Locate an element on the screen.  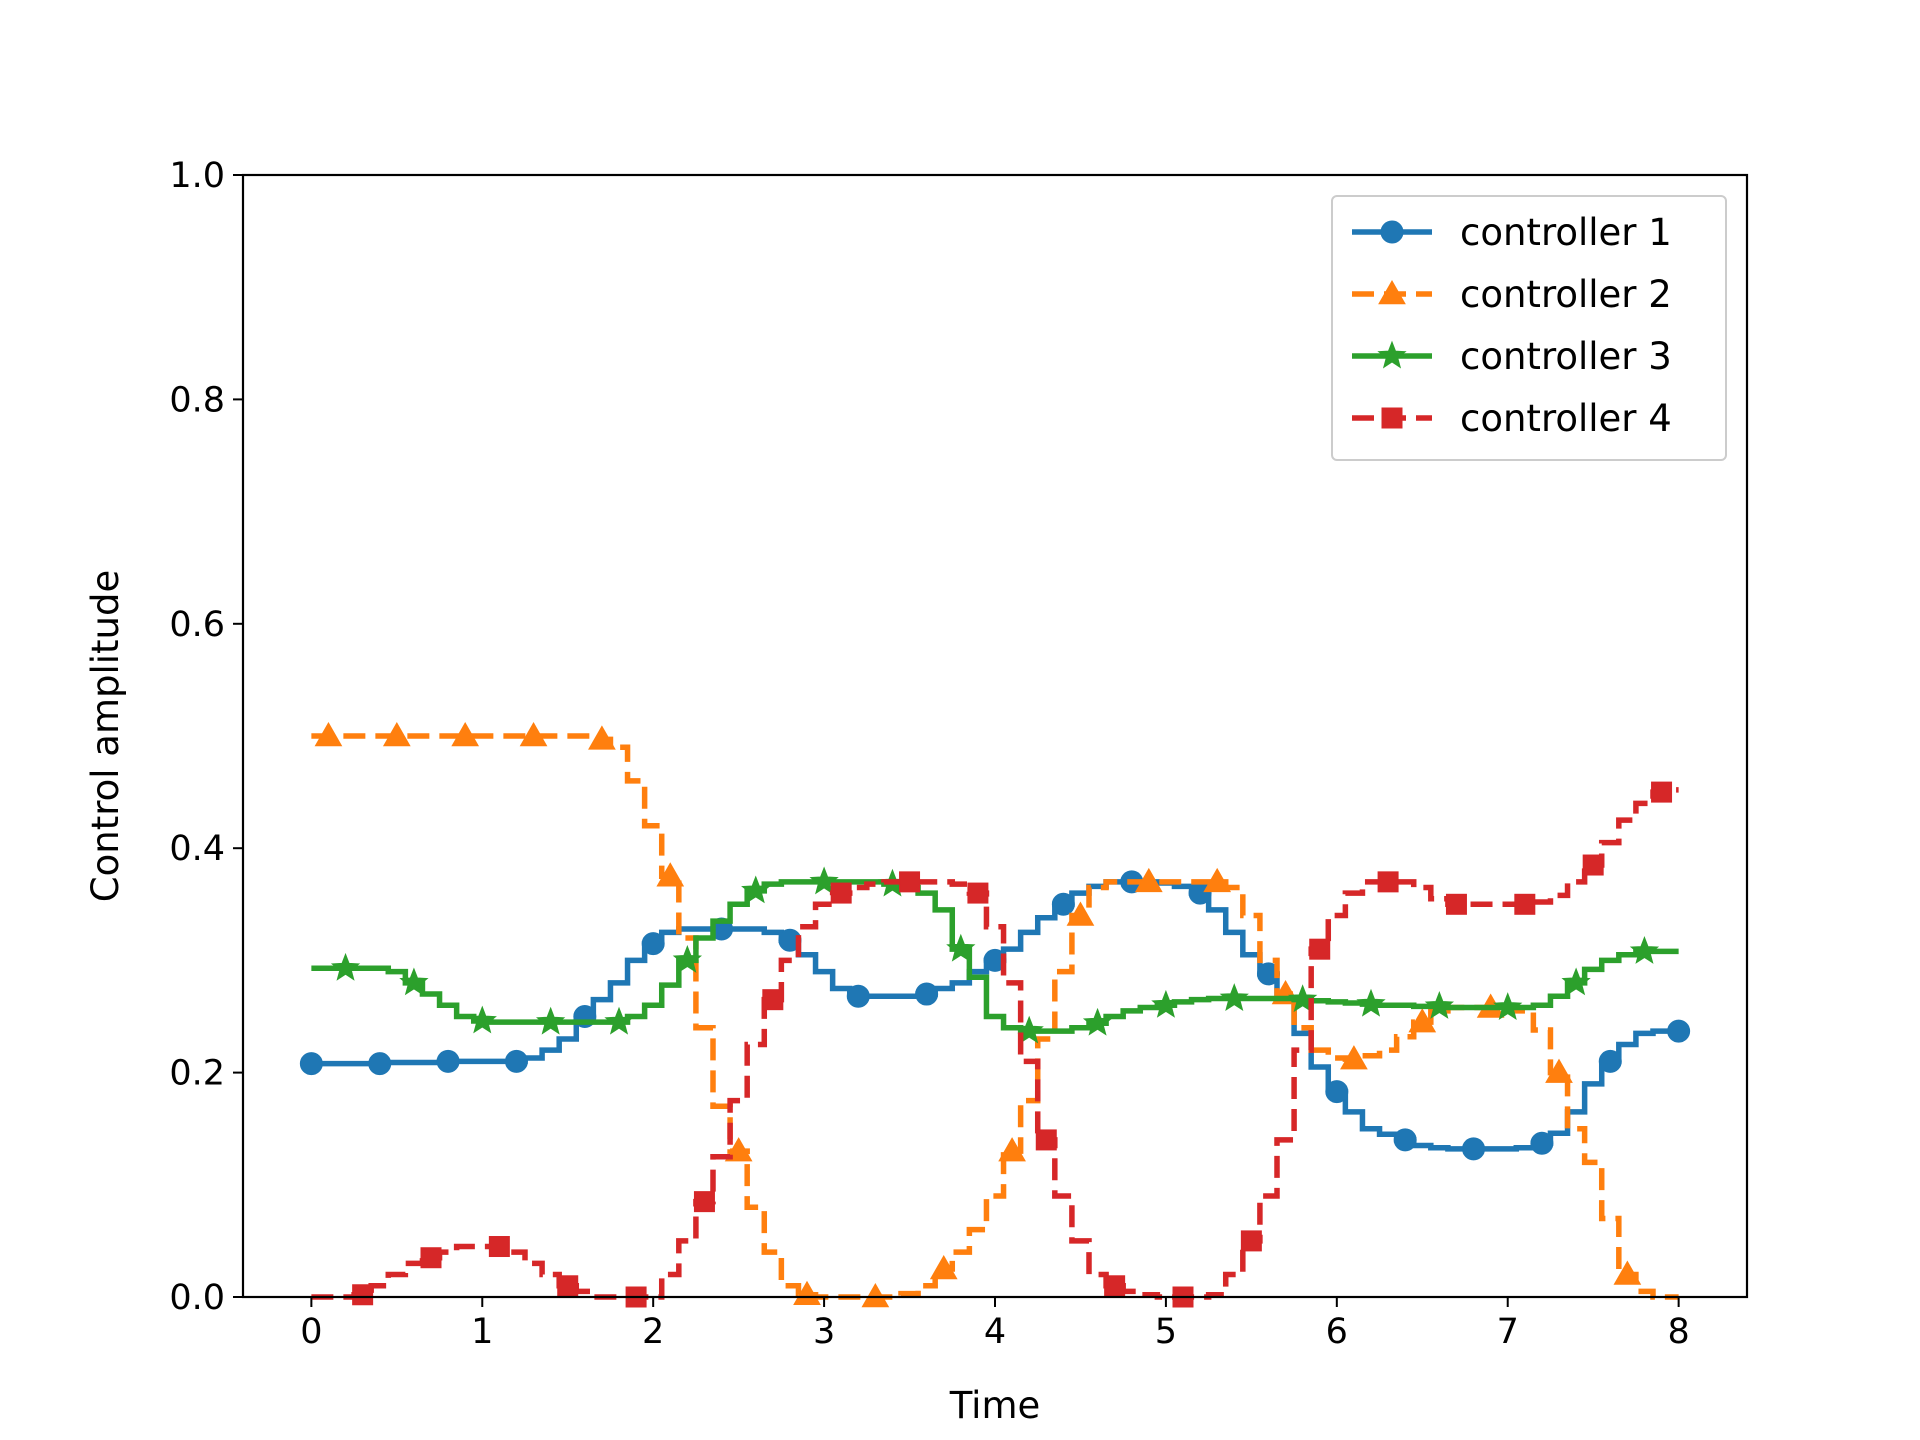
legend-item-3: controller 3 is located at coordinates (1512, 356).